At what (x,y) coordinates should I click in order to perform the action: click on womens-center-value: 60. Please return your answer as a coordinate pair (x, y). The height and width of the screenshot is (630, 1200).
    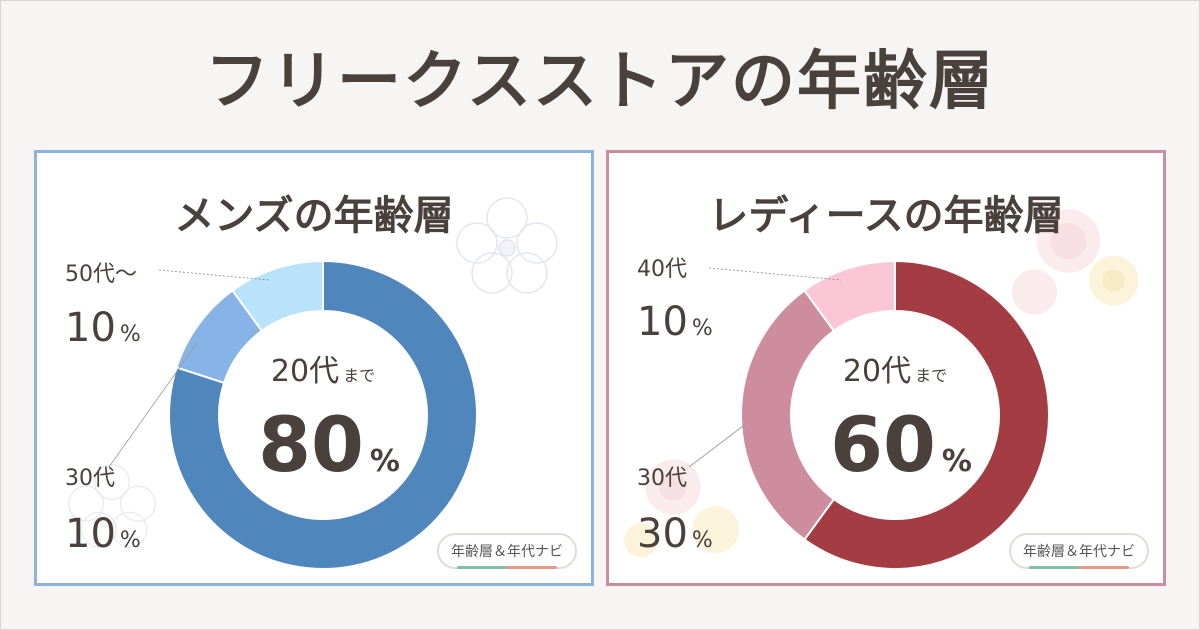
    Looking at the image, I should click on (883, 444).